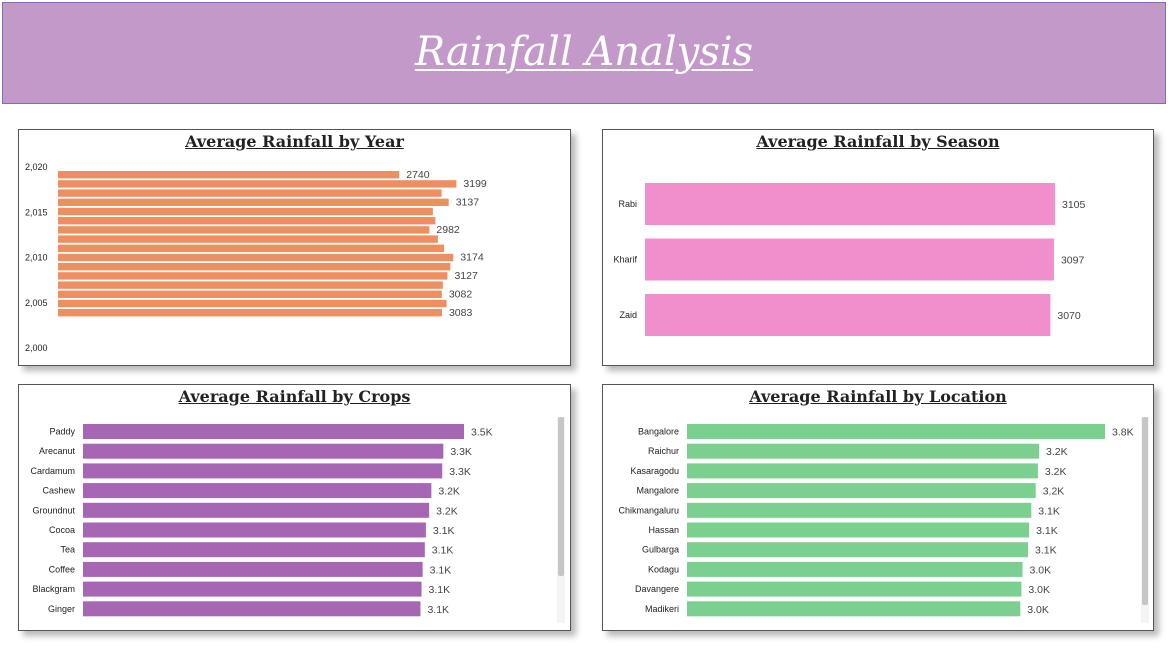  What do you see at coordinates (58, 491) in the screenshot?
I see `category-label-cashew: Cashew` at bounding box center [58, 491].